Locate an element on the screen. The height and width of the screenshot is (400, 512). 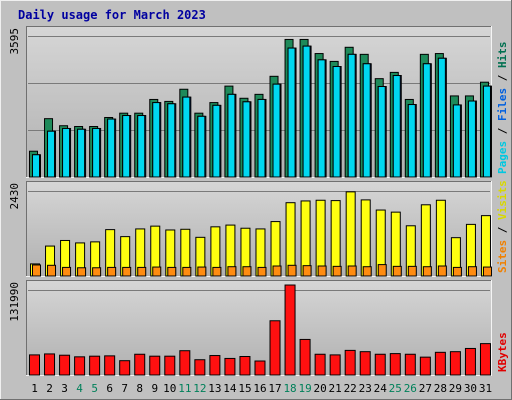
x-tick-label-day-24: 24 is located at coordinates (381, 388).